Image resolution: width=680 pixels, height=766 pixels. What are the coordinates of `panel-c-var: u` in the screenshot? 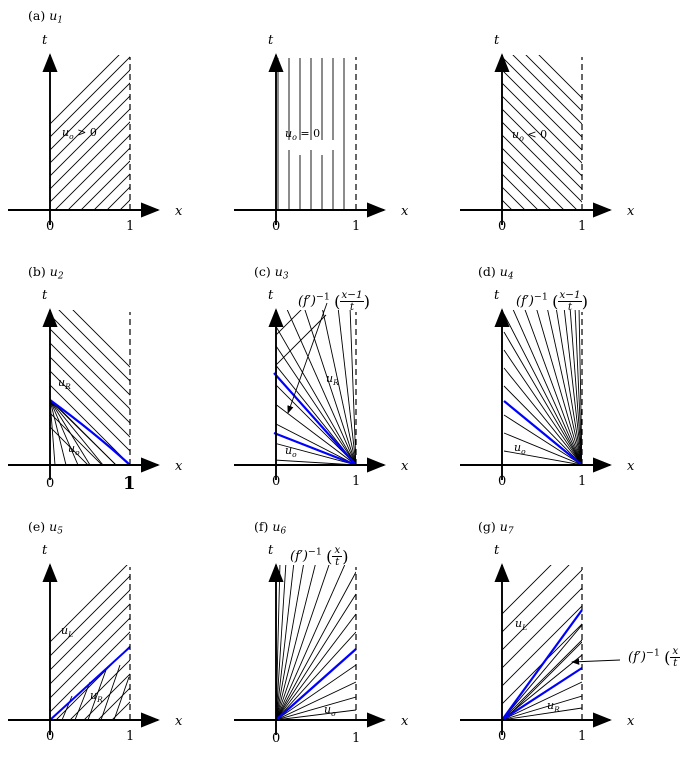 It's located at (278, 271).